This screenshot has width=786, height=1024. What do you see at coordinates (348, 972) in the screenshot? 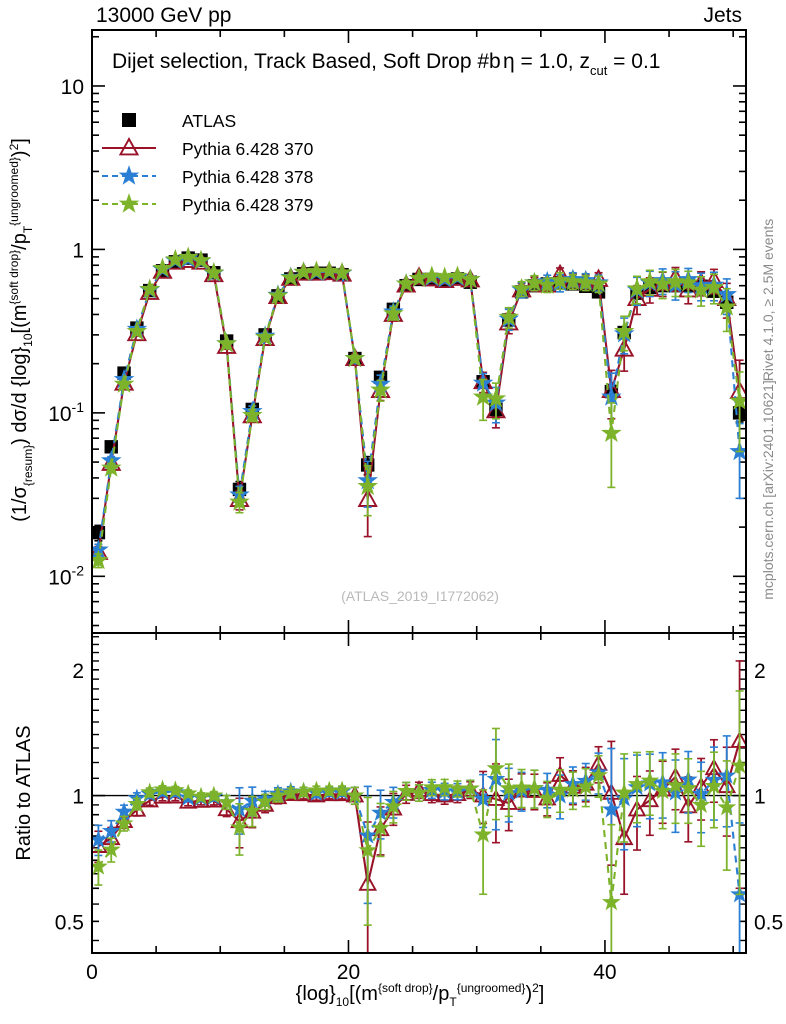
I see `x-tick-label: 20` at bounding box center [348, 972].